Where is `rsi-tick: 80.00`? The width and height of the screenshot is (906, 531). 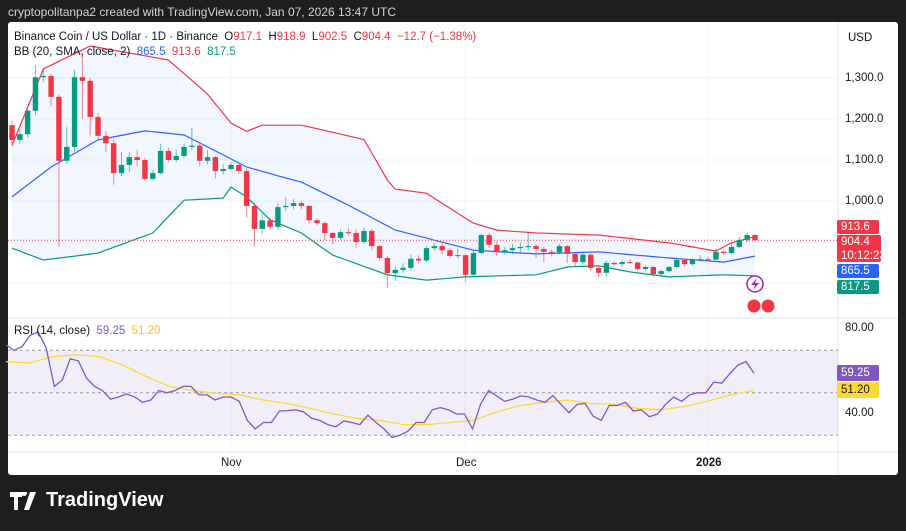
rsi-tick: 80.00 is located at coordinates (859, 328).